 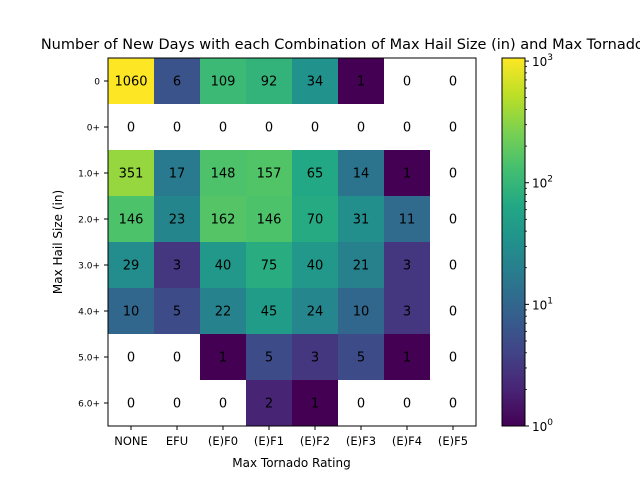 I want to click on x-tick-label: (E)F1, so click(x=269, y=441).